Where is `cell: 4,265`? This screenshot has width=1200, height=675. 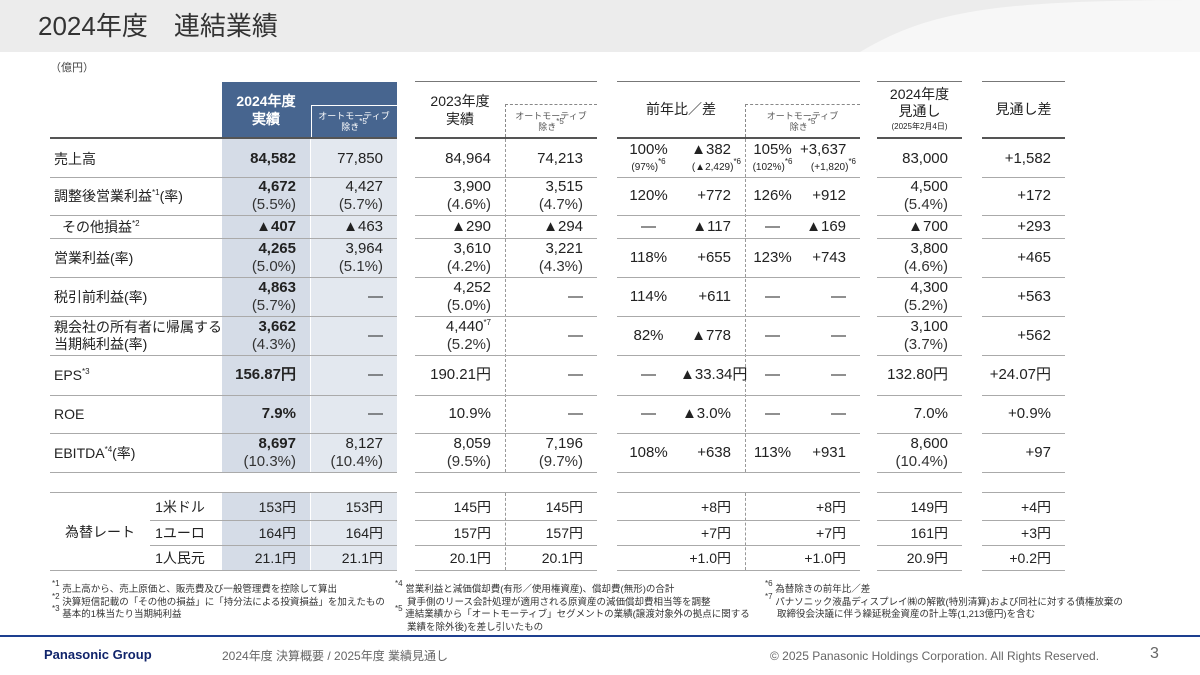 cell: 4,265 is located at coordinates (277, 248).